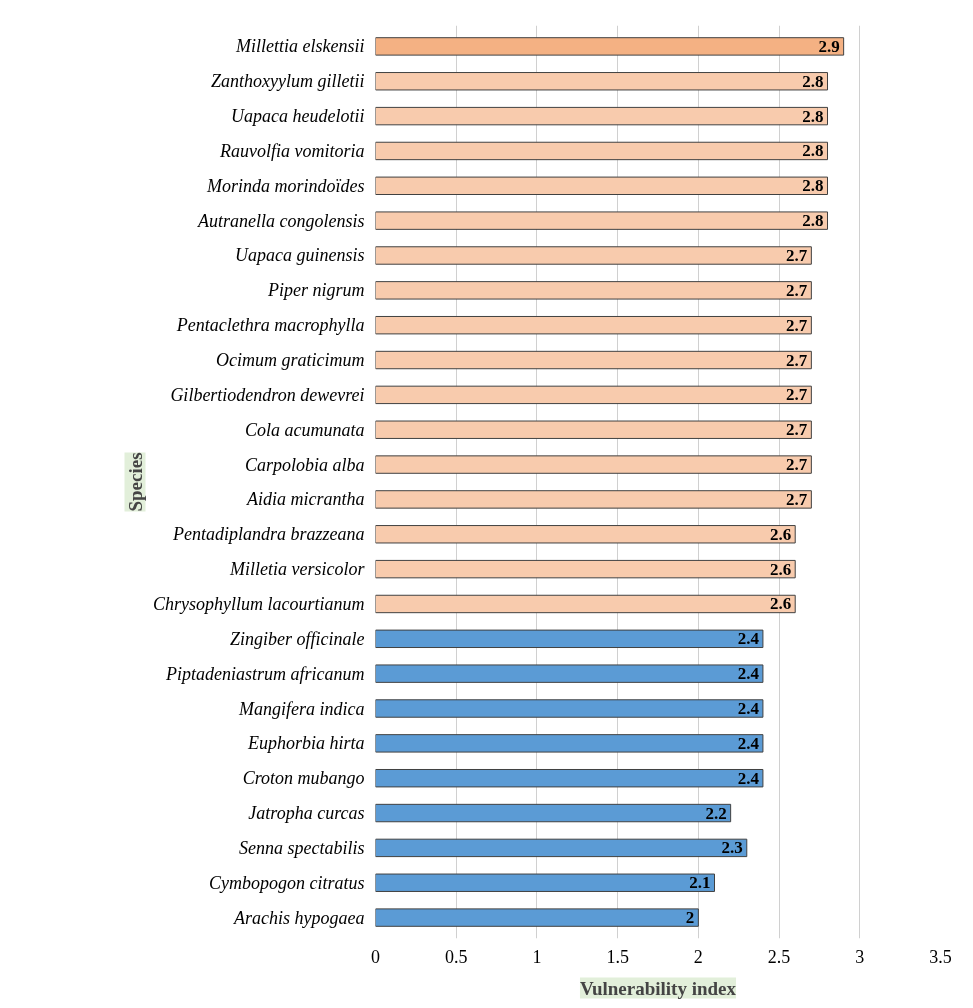 The width and height of the screenshot is (973, 1008). Describe the element at coordinates (700, 883) in the screenshot. I see `data-label: 2.1` at that location.